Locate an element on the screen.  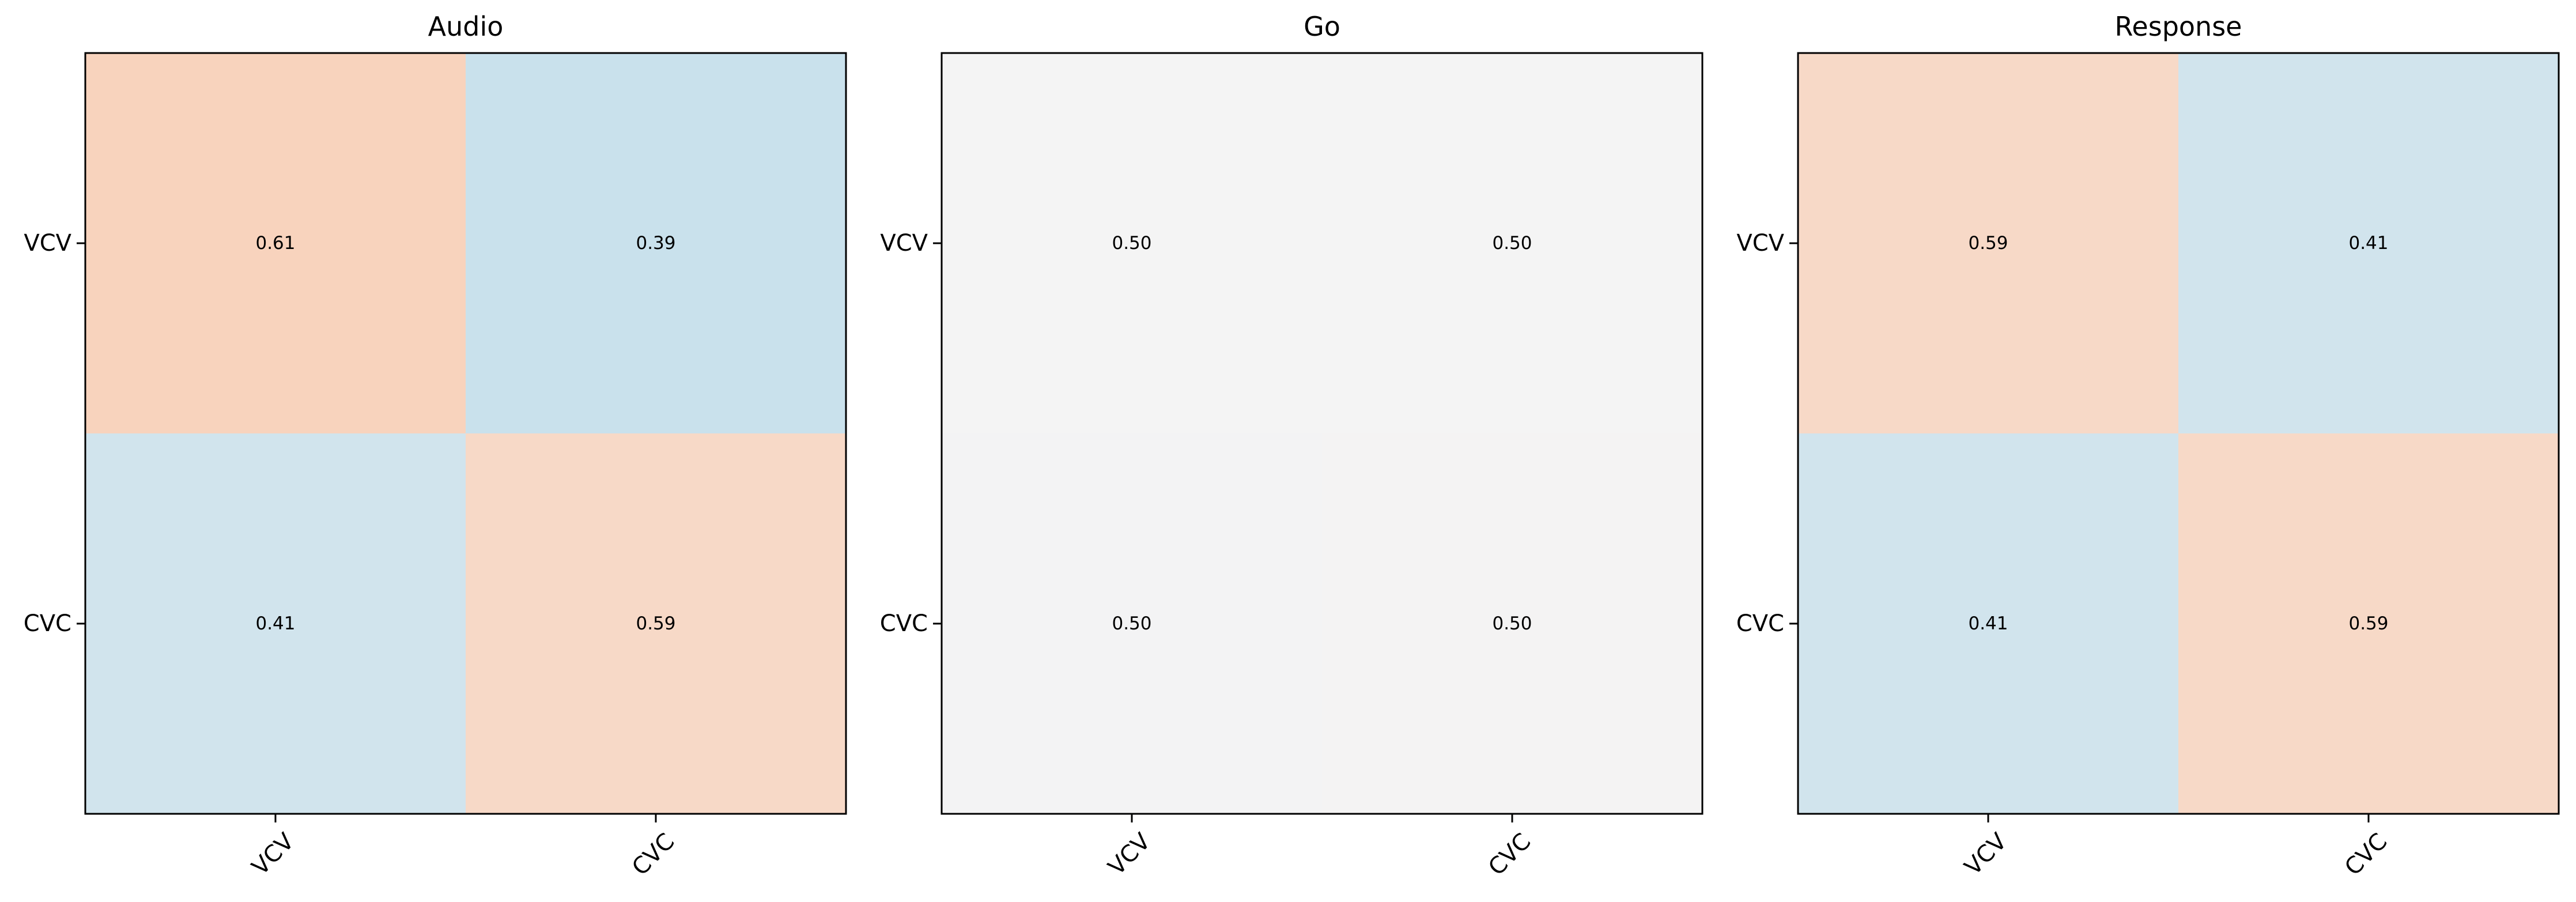
cell-value-label: 0.39 is located at coordinates (655, 244).